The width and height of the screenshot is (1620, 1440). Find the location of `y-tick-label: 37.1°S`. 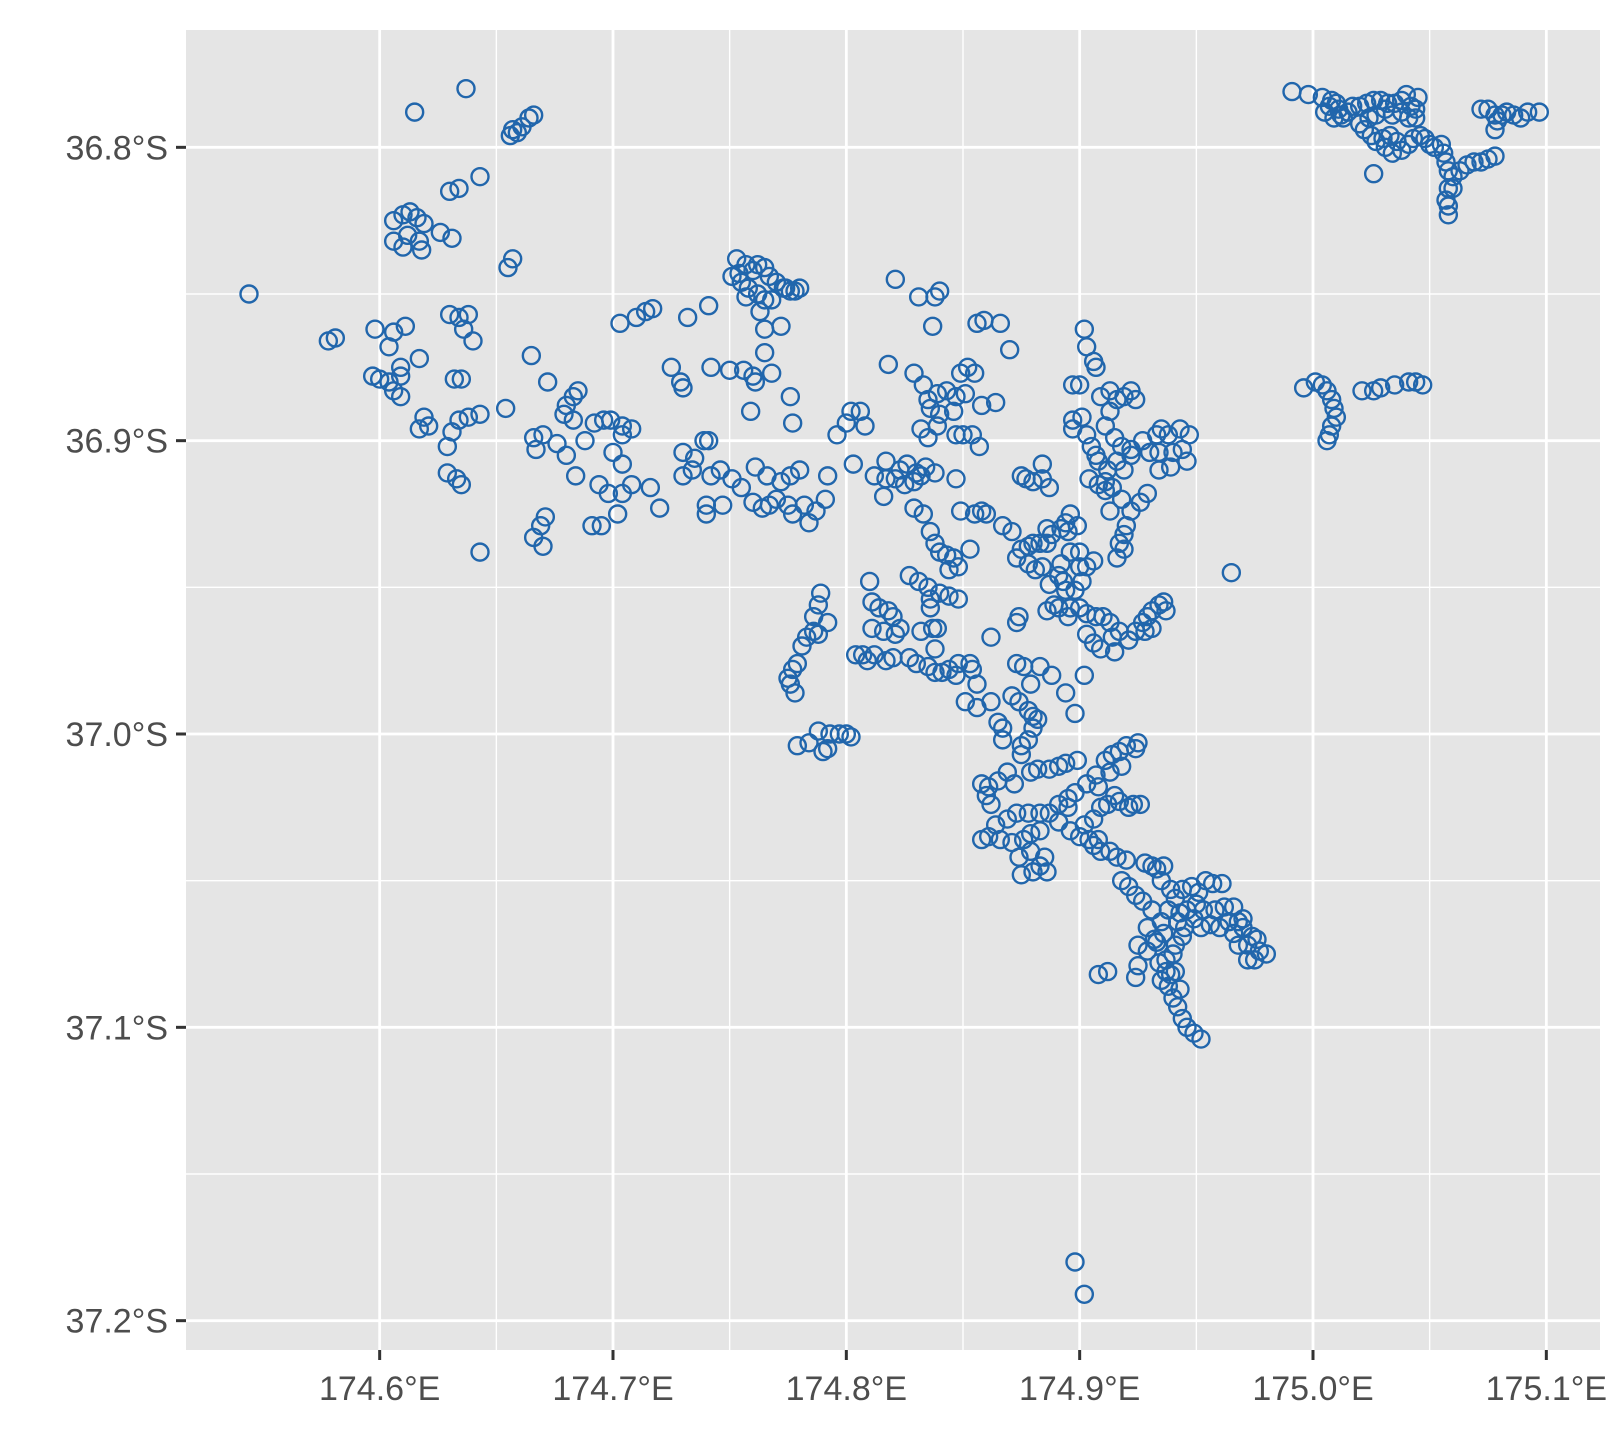

y-tick-label: 37.1°S is located at coordinates (117, 1028).